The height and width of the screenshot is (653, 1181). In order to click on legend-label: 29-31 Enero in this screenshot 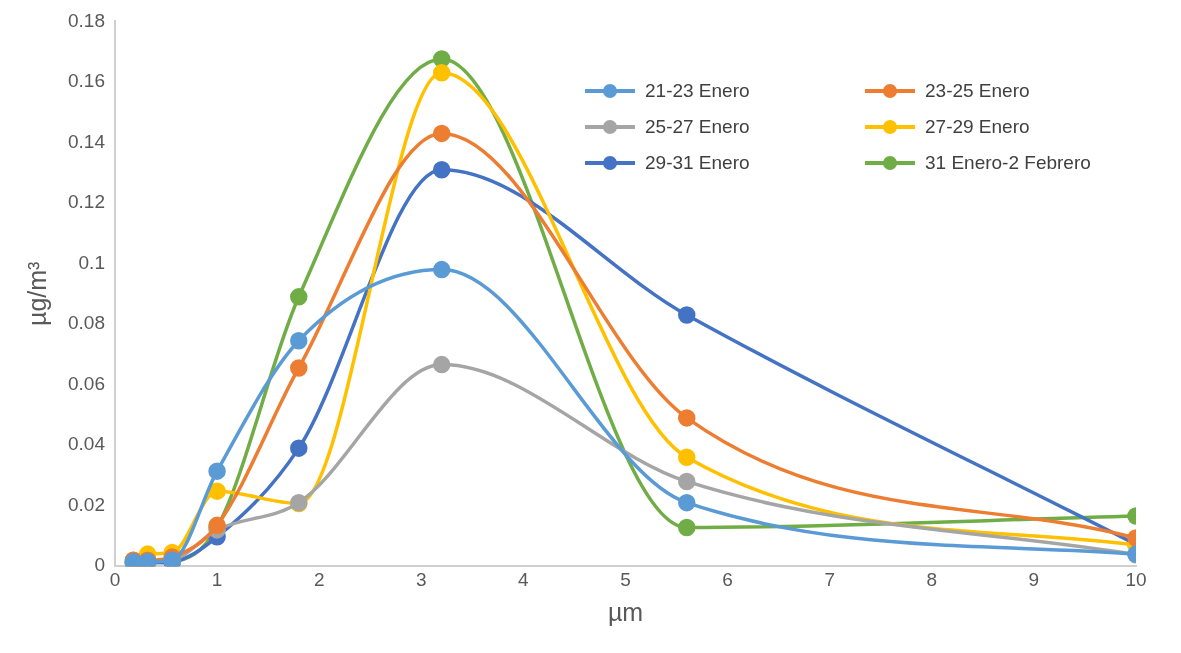, I will do `click(697, 163)`.